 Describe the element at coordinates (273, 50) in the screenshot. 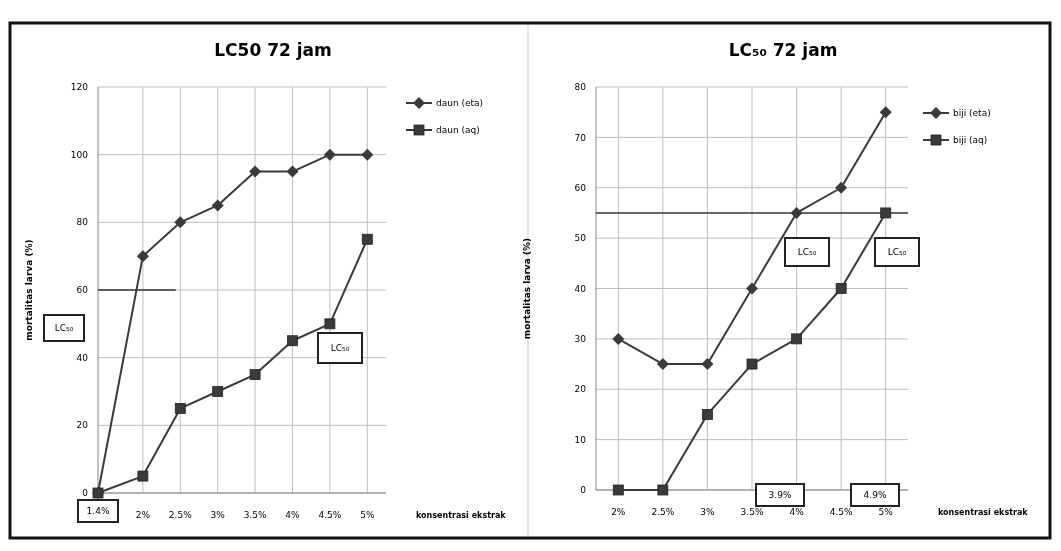

I see `chart-title: LC50 72 jam` at that location.